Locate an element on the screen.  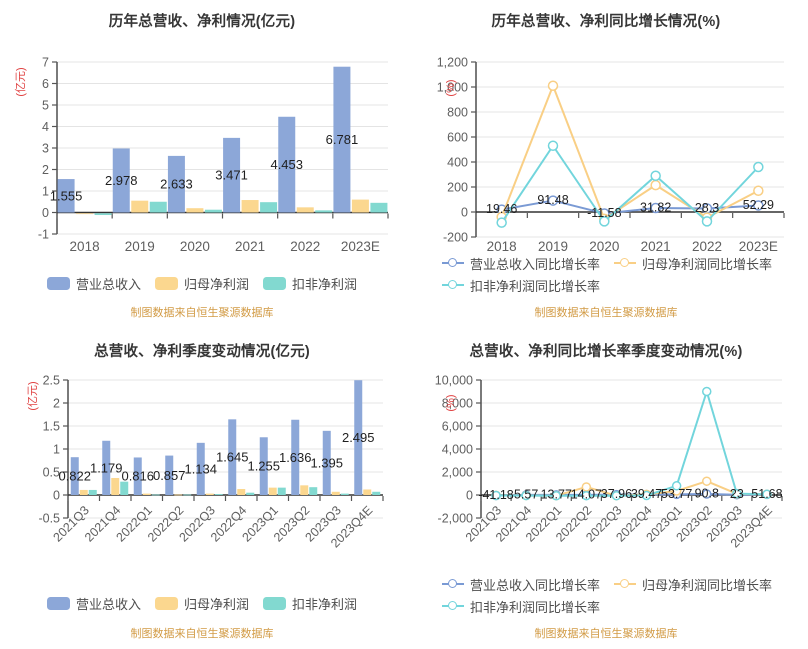
bar-value-label: 2.633 is located at coordinates (176, 184).